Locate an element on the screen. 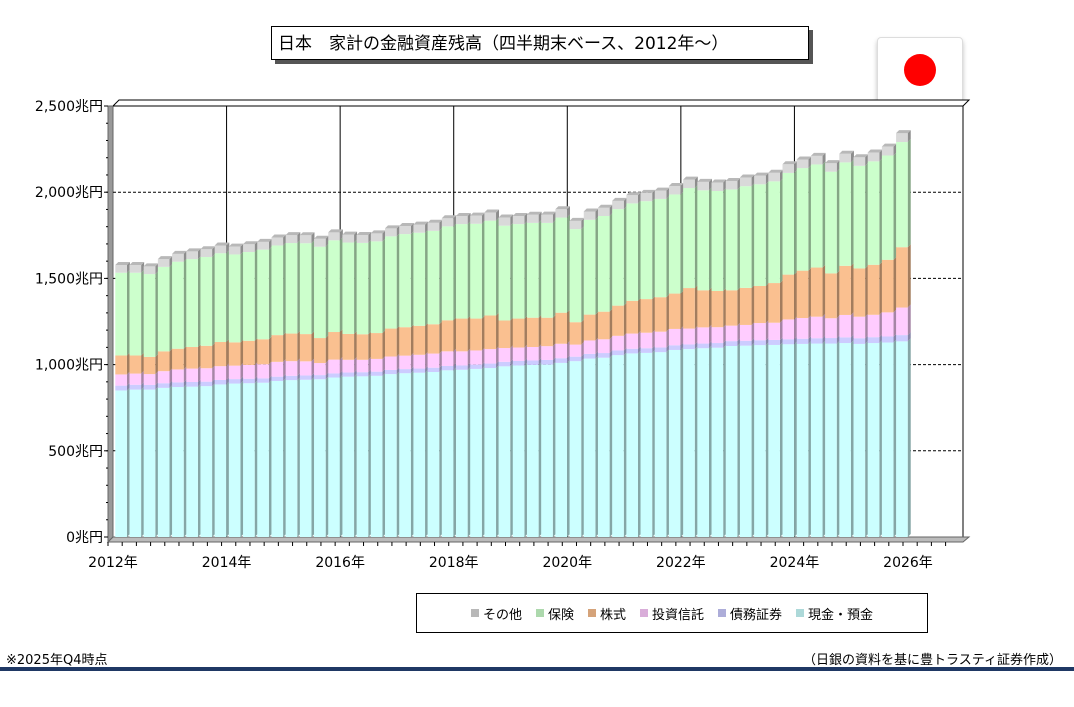 This screenshot has height=707, width=1074. legend-label: 投資信託 is located at coordinates (678, 615).